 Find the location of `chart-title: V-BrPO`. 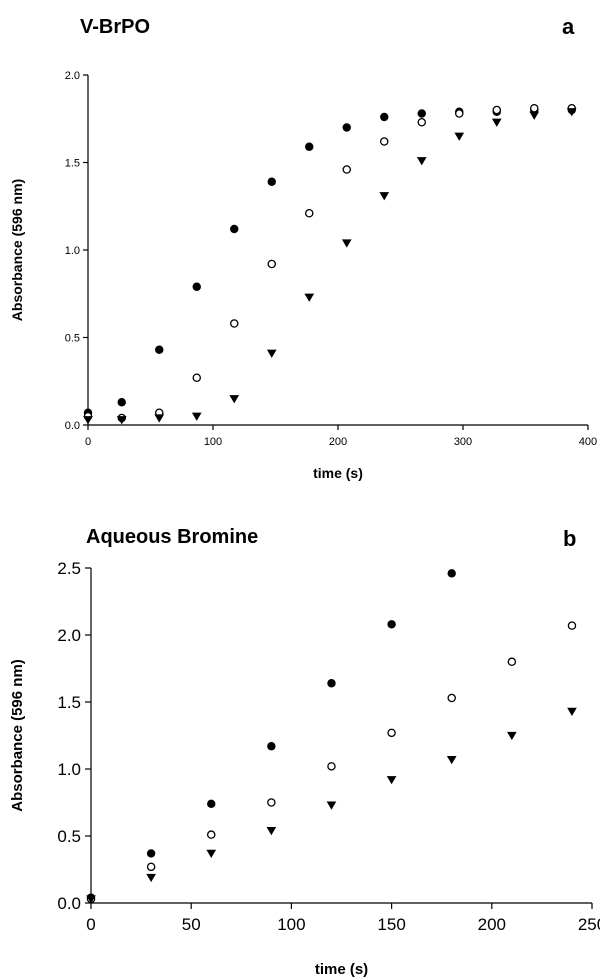

chart-title: V-BrPO is located at coordinates (115, 27).